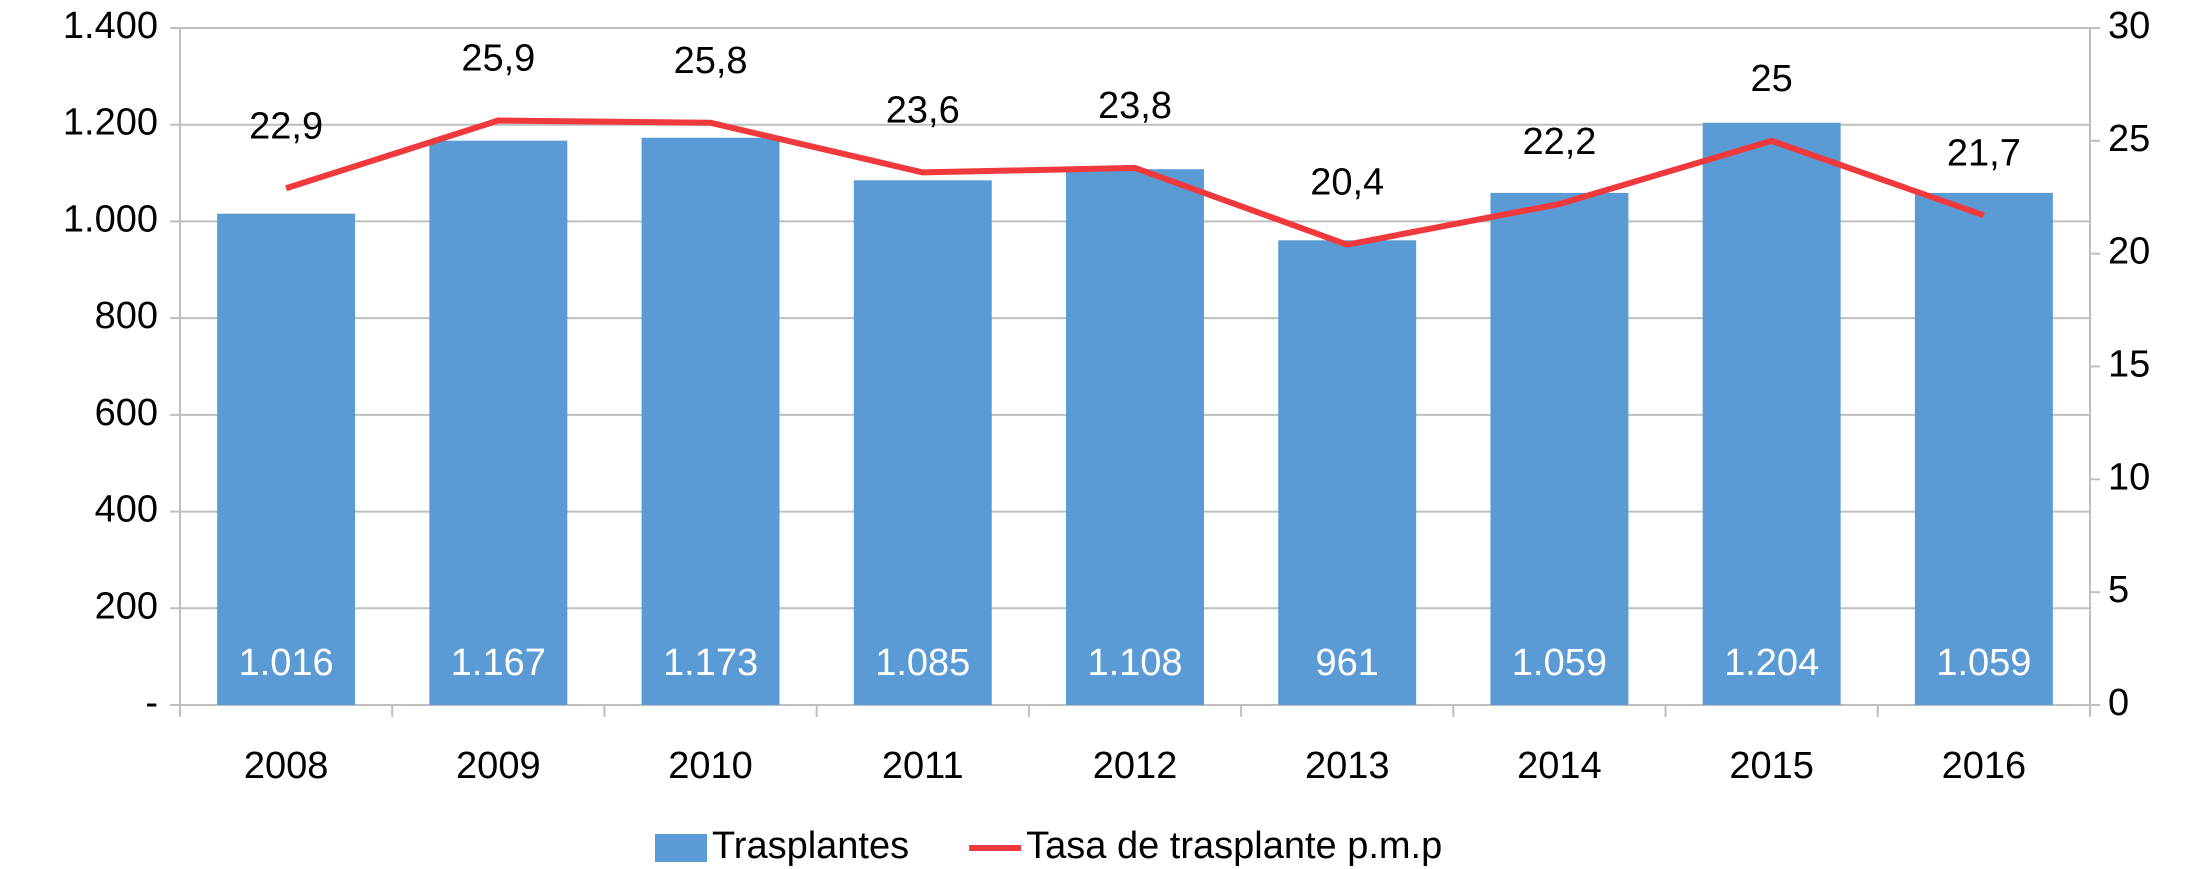  I want to click on line-value-label: 22,2, so click(1559, 142).